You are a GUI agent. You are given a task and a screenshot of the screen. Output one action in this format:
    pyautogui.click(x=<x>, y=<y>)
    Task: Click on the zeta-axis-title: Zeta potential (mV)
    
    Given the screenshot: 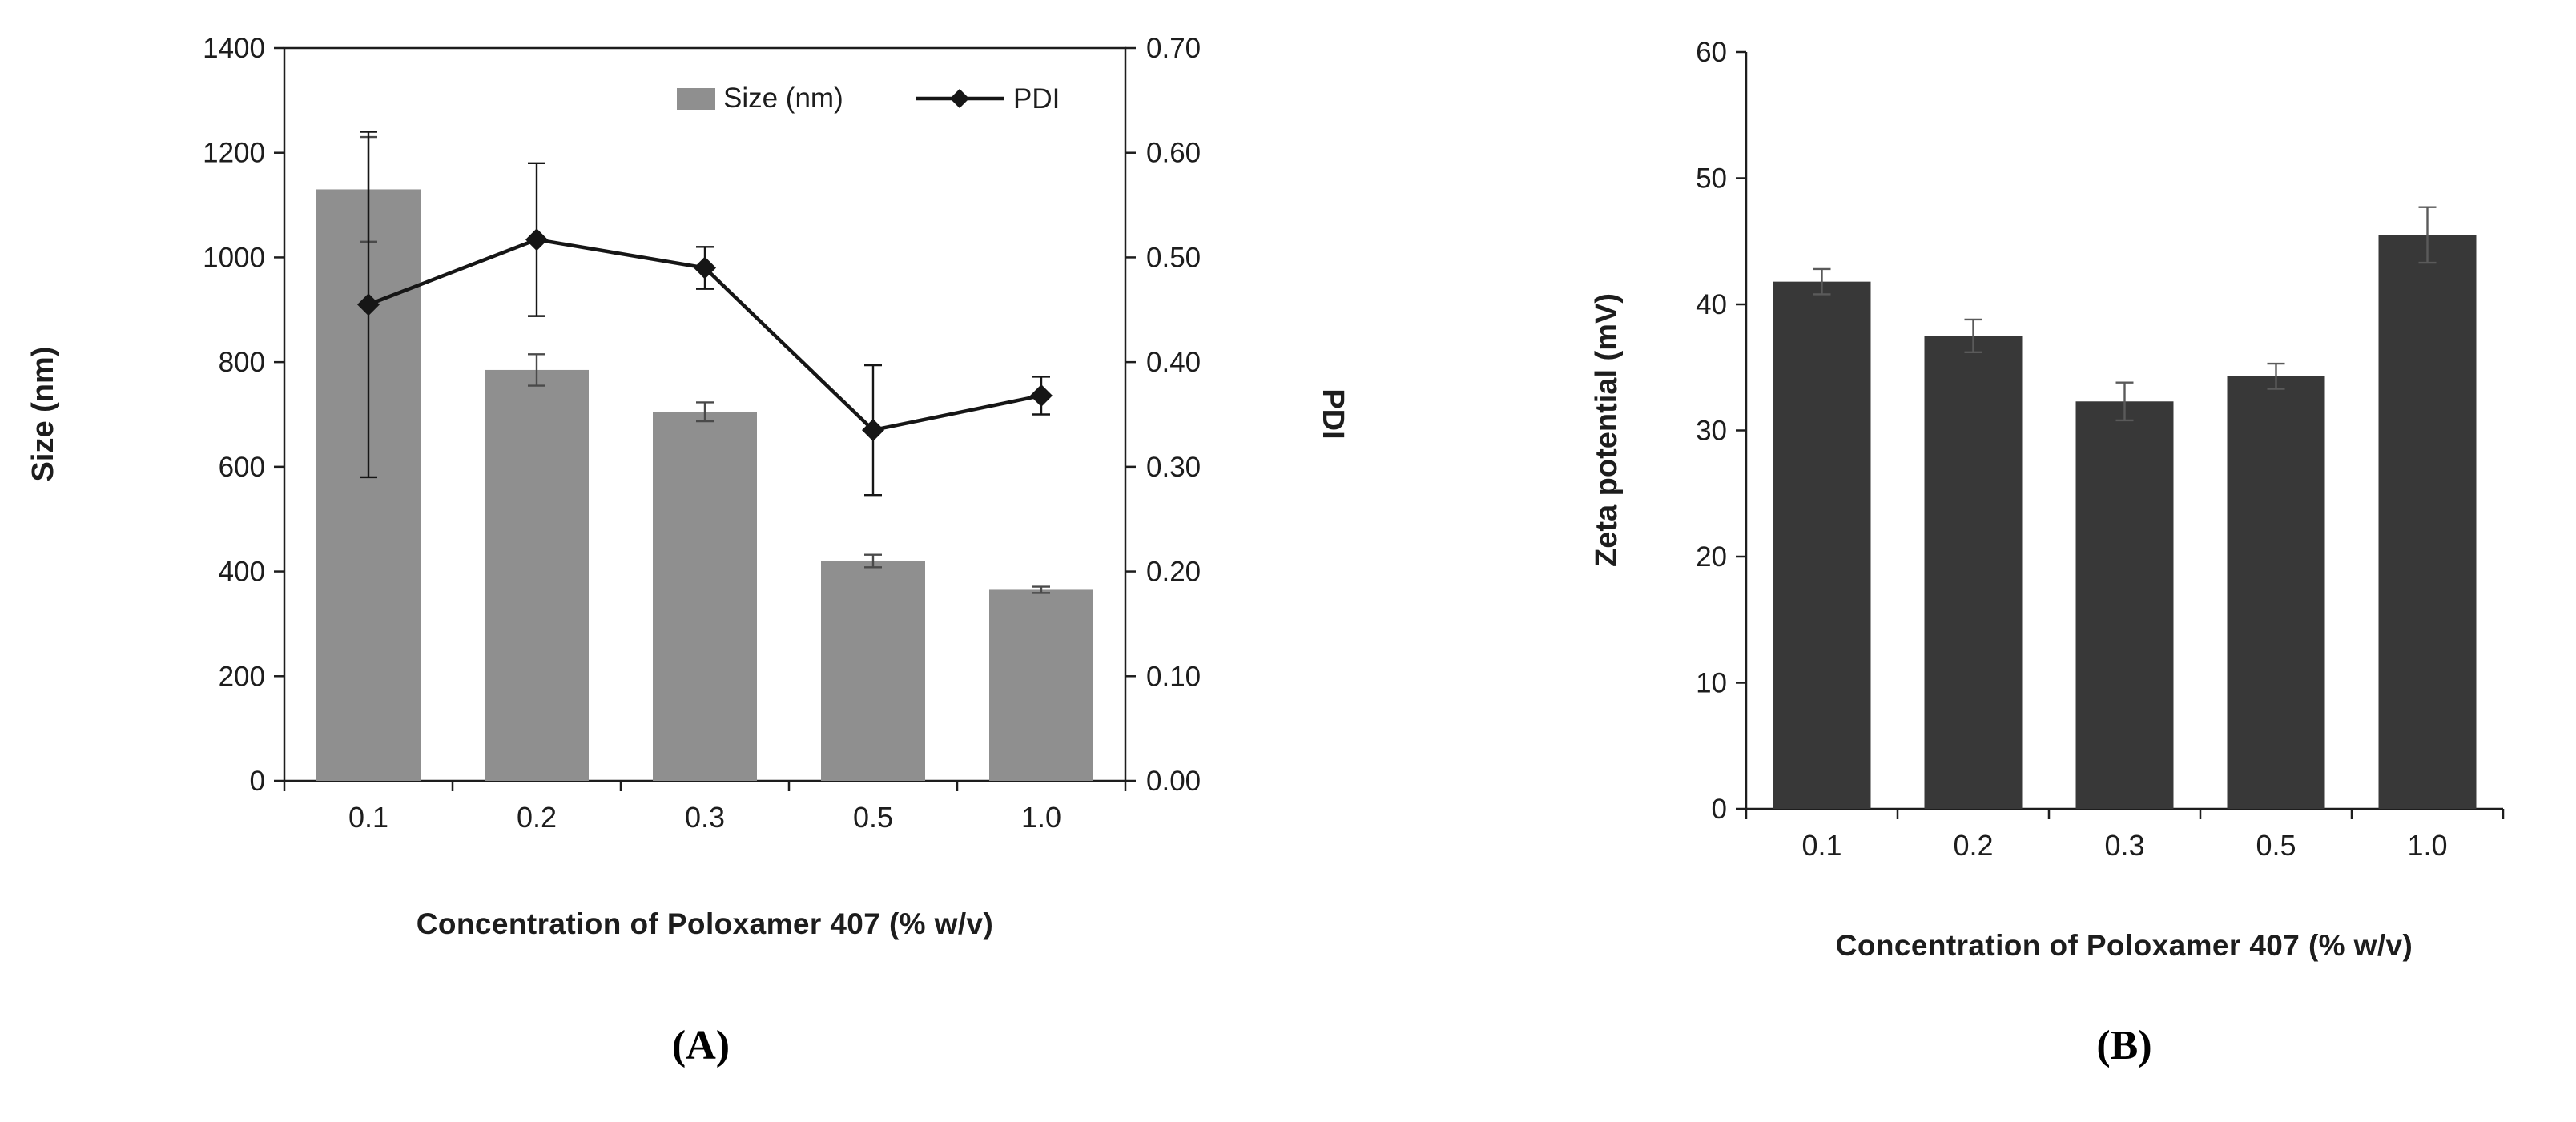 What is the action you would take?
    pyautogui.click(x=1607, y=430)
    